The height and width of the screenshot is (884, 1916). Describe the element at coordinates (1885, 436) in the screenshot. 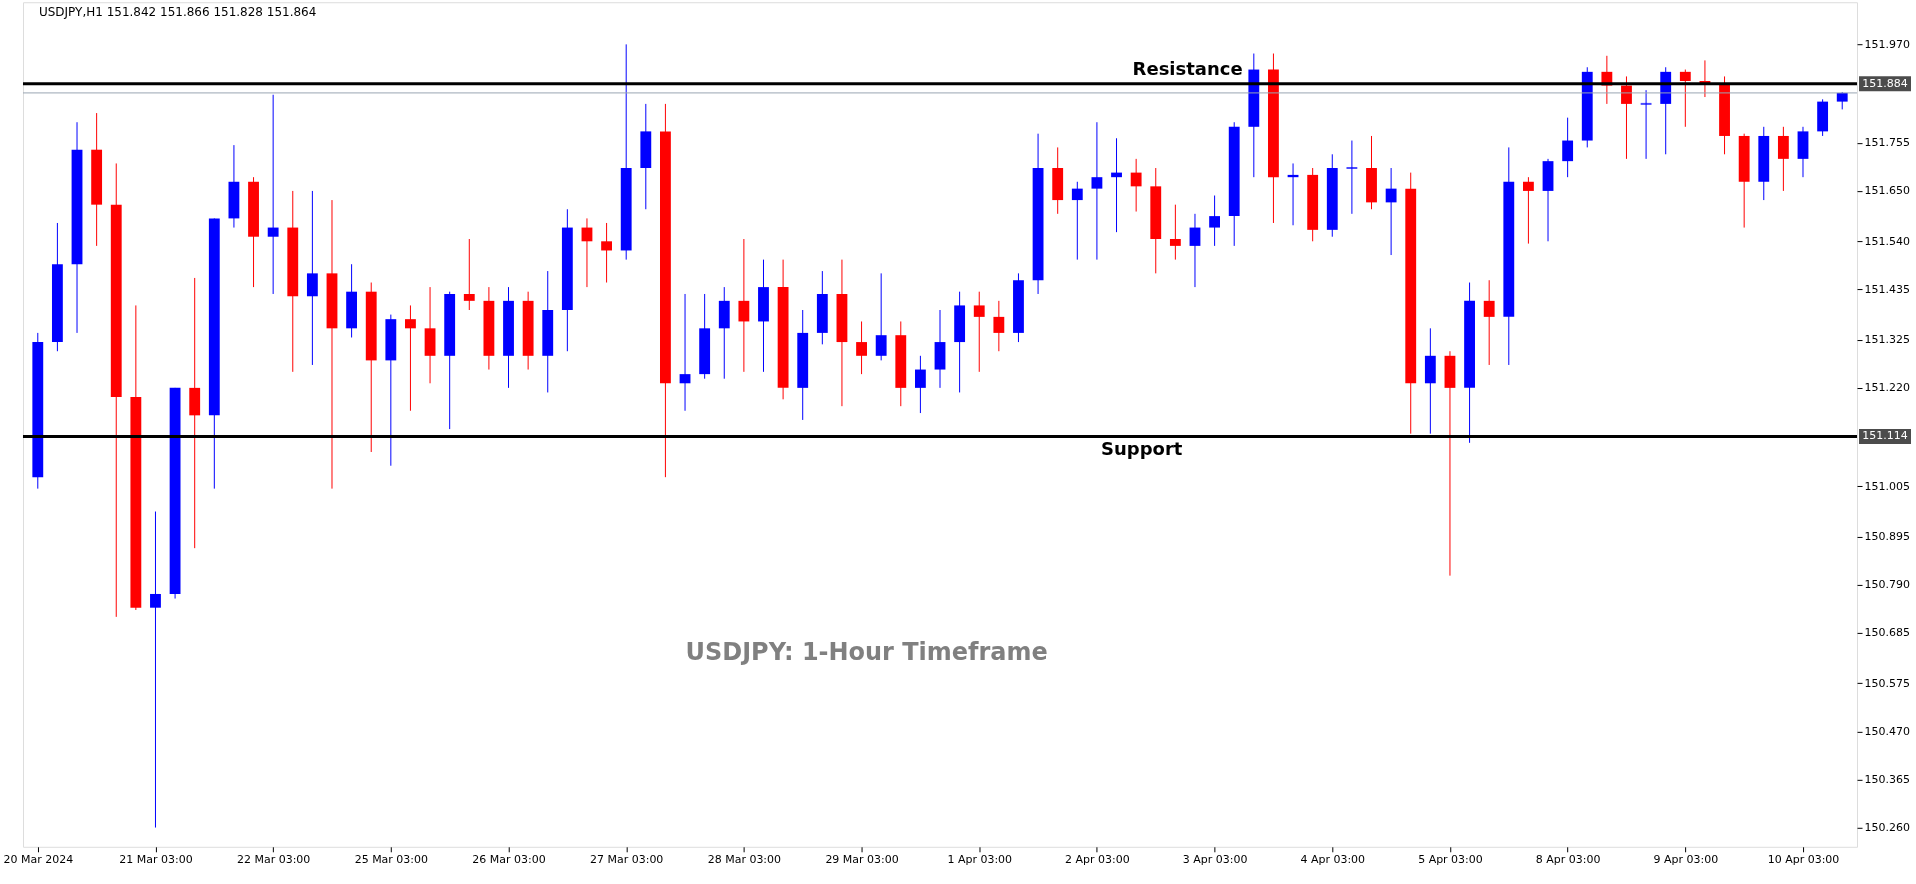

I see `text: 151.114` at that location.